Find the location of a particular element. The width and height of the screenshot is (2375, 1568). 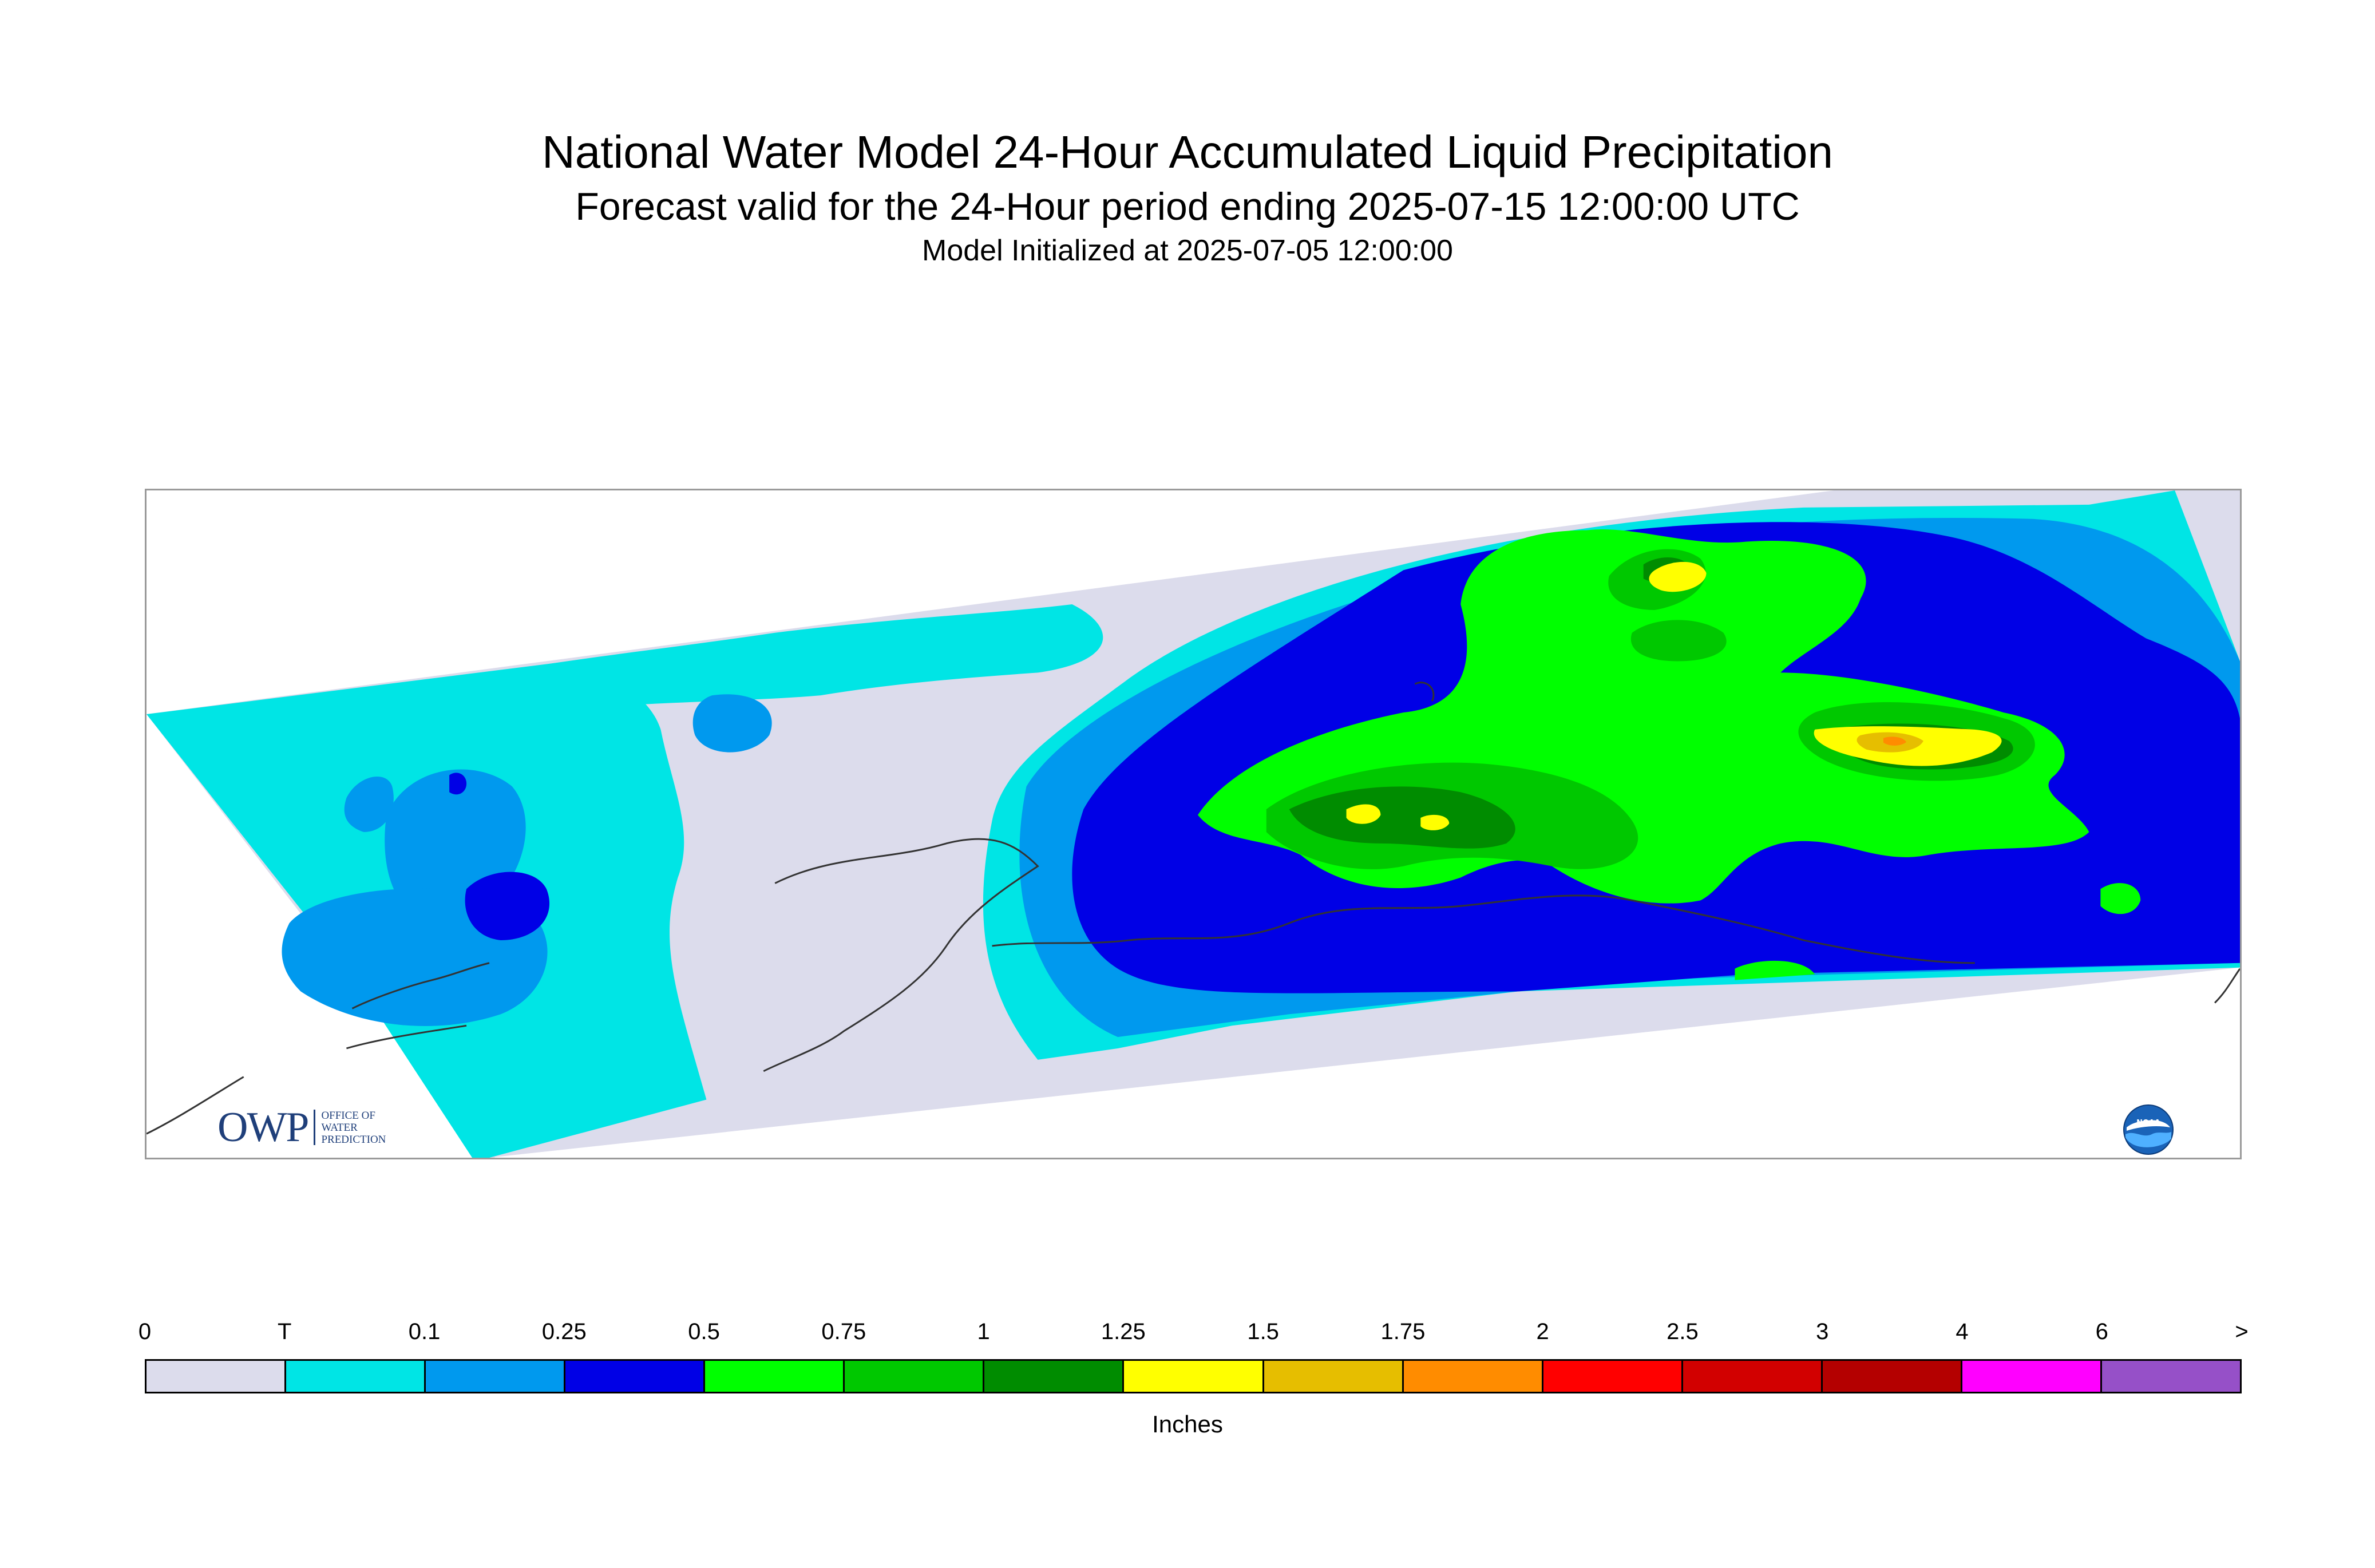

orange-area is located at coordinates (1895, 741).